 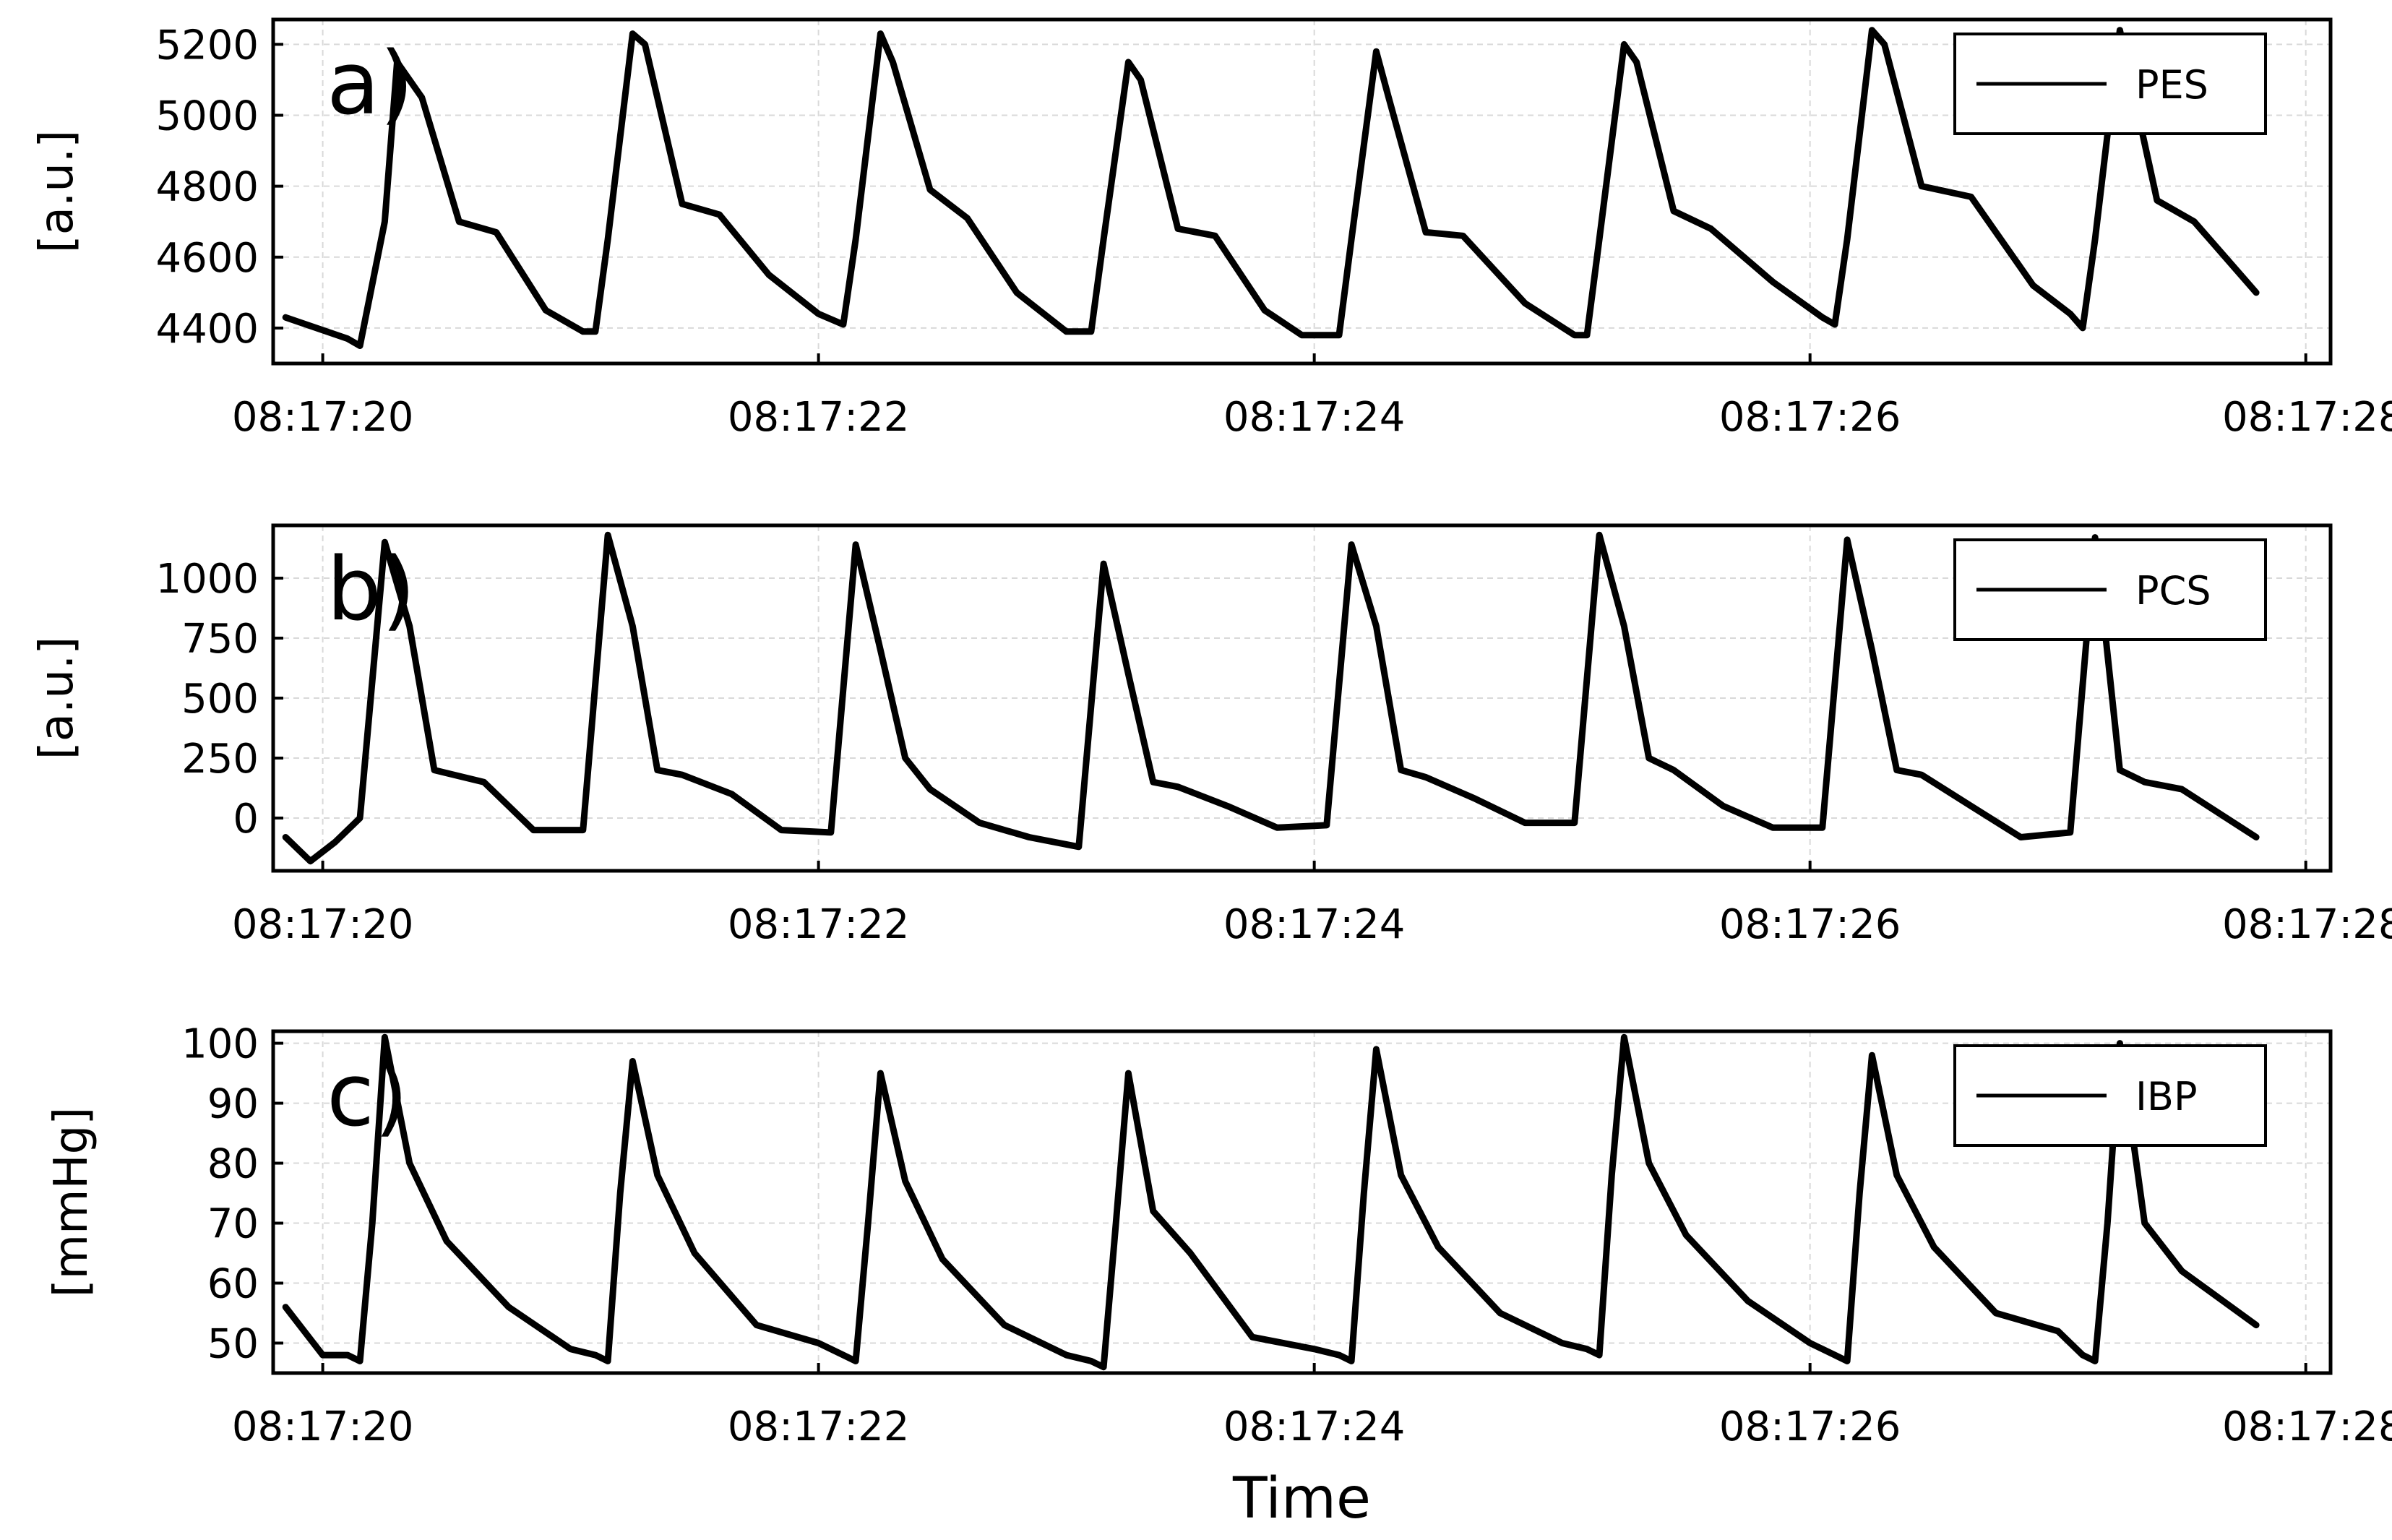 What do you see at coordinates (207, 579) in the screenshot?
I see `y-tick-label: 1000` at bounding box center [207, 579].